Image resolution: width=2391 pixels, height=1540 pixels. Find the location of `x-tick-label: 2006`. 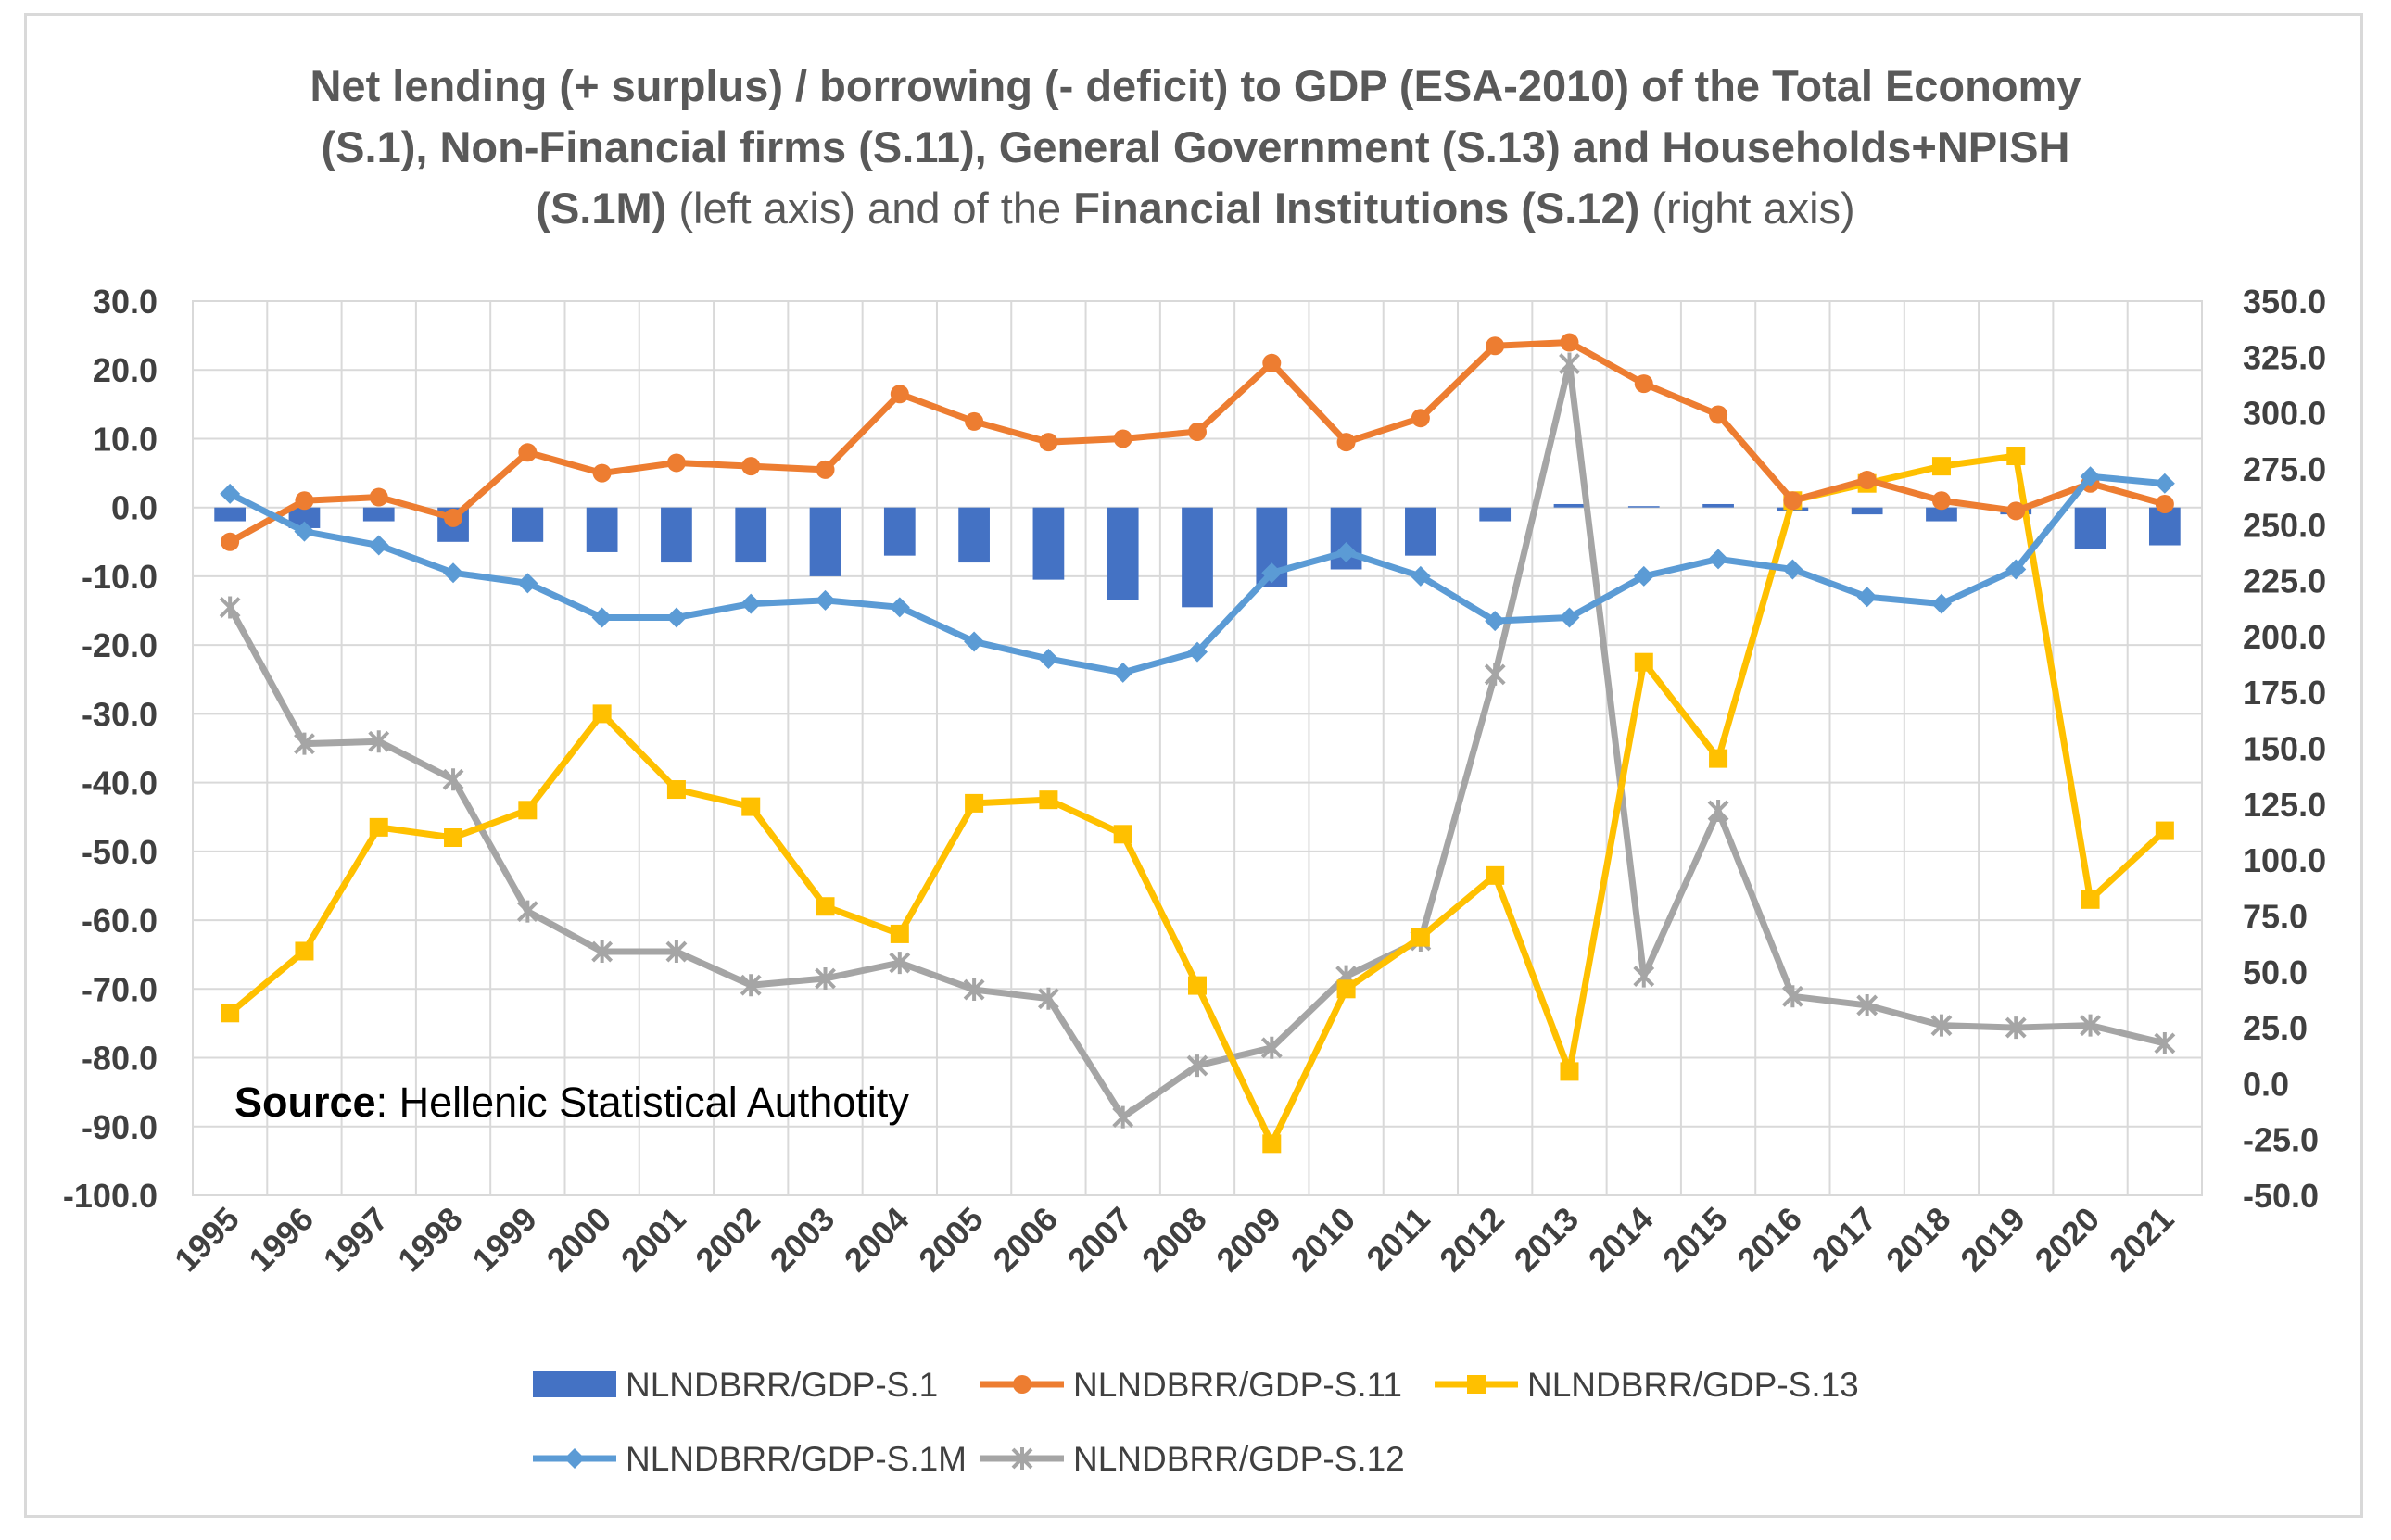

x-tick-label: 2006 is located at coordinates (1025, 1240).